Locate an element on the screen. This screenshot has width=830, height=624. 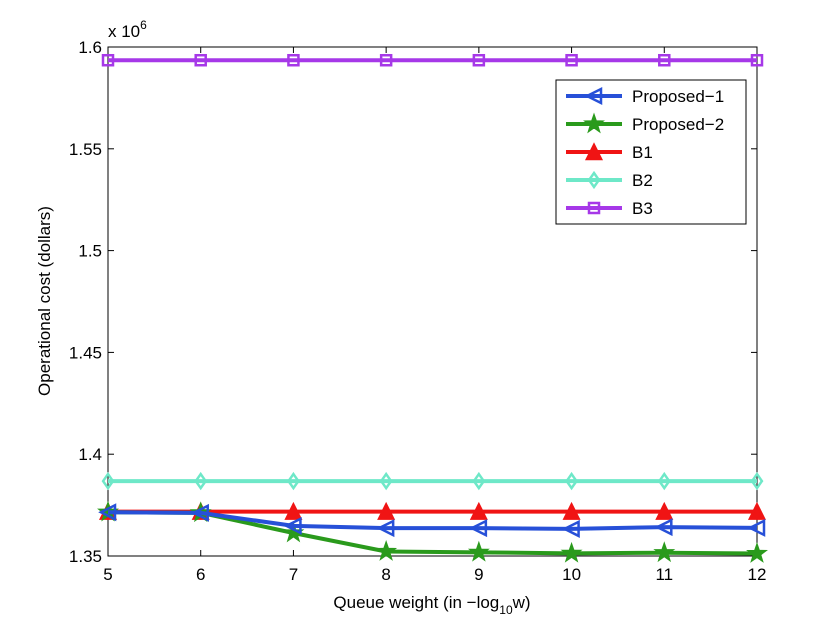
x-tick-label: 8 is located at coordinates (385, 574).